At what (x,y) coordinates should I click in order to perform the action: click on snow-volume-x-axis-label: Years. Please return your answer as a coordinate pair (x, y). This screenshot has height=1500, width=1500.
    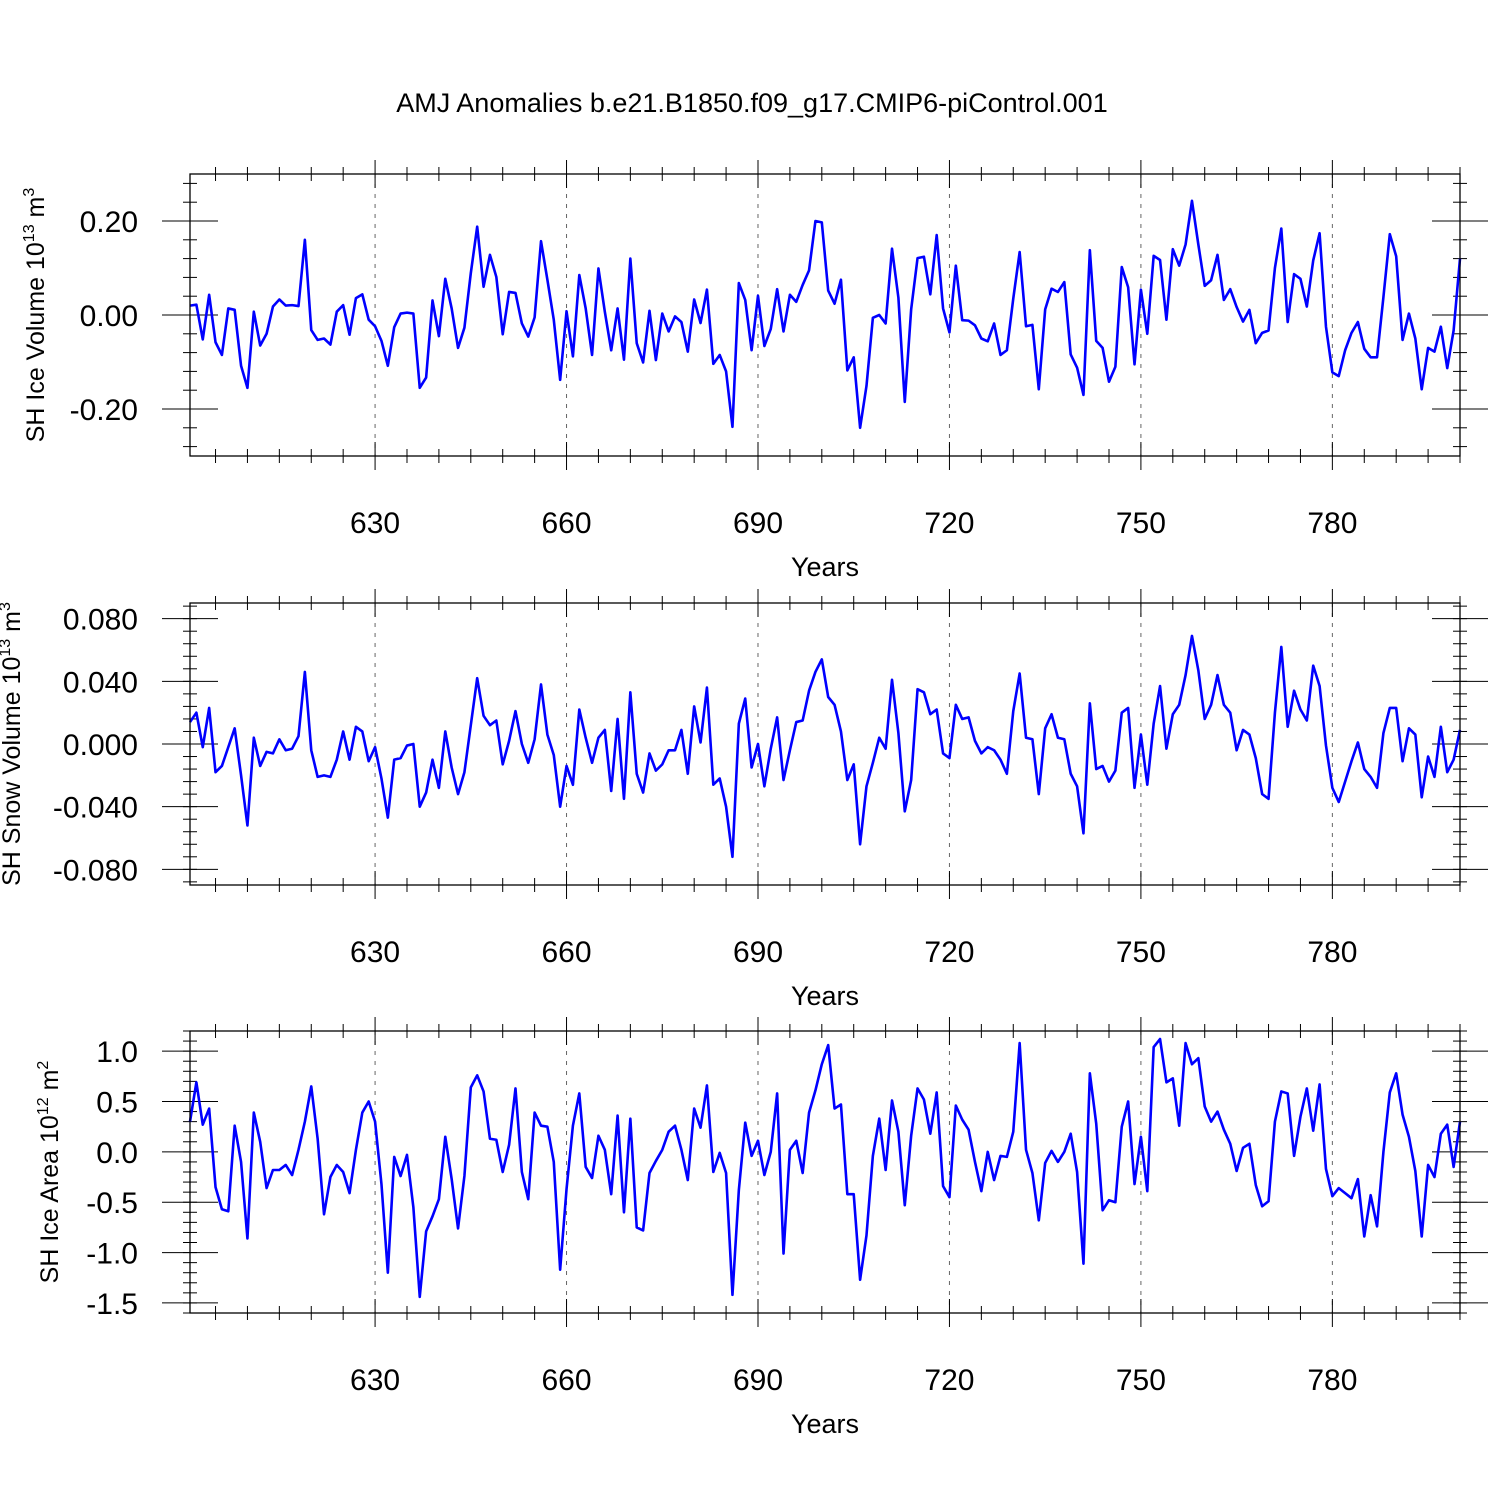
    Looking at the image, I should click on (825, 996).